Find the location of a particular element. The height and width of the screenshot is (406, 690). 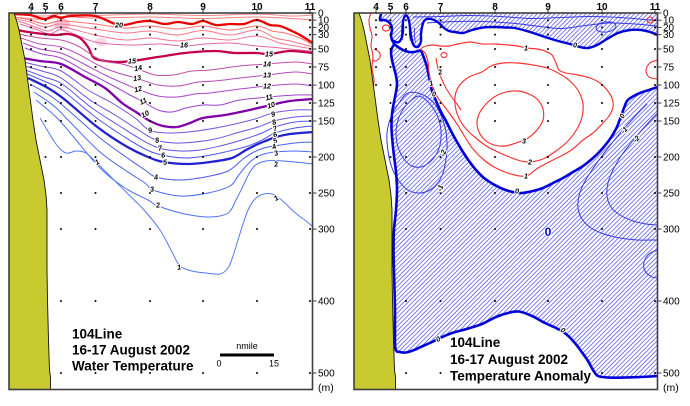

svg-text: Water Temperature is located at coordinates (133, 366).